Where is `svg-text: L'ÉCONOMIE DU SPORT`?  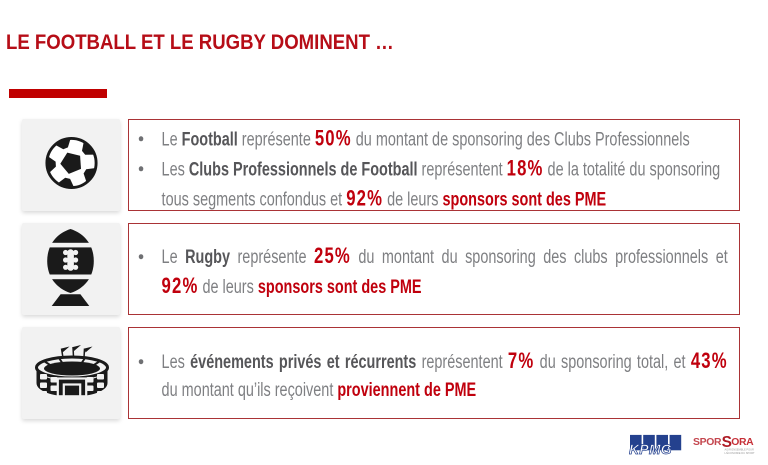
svg-text: L'ÉCONOMIE DU SPORT is located at coordinates (740, 452).